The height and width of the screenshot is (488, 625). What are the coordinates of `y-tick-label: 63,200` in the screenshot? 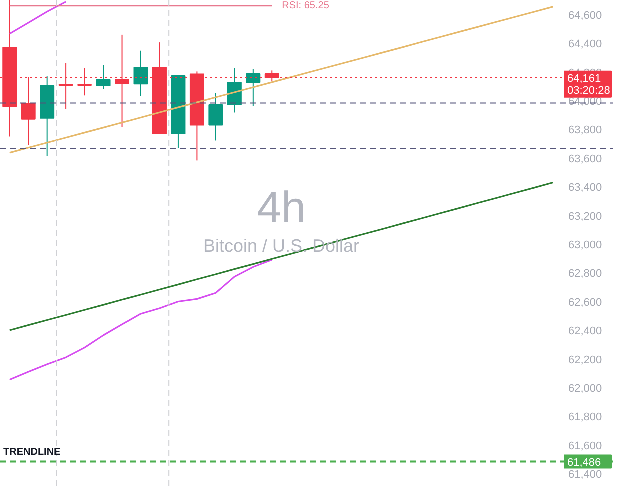 It's located at (585, 216).